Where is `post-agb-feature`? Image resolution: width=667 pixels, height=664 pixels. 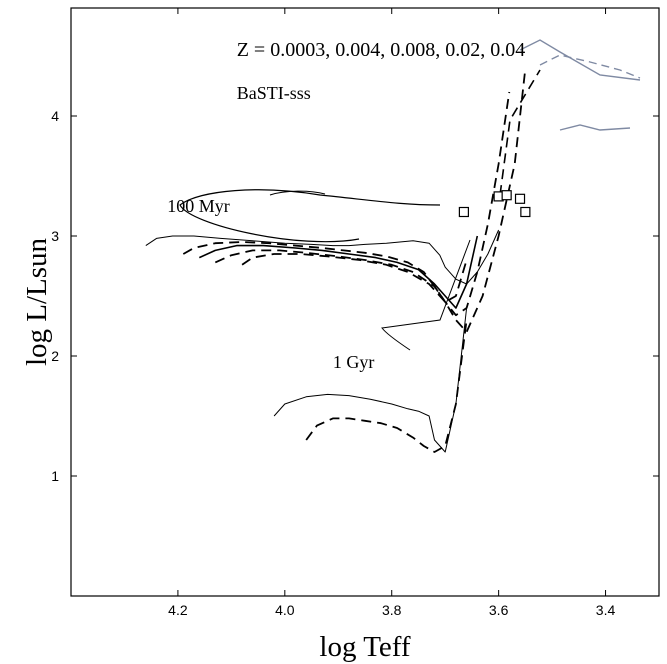
post-agb-feature is located at coordinates (426, 295).